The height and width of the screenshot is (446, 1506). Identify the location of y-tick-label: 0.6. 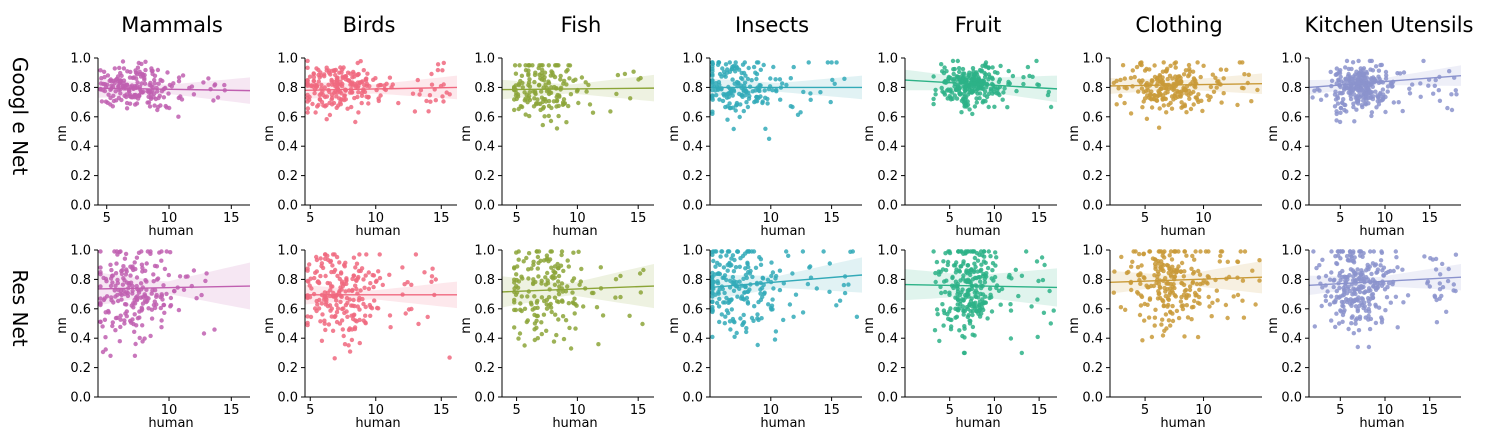
(887, 117).